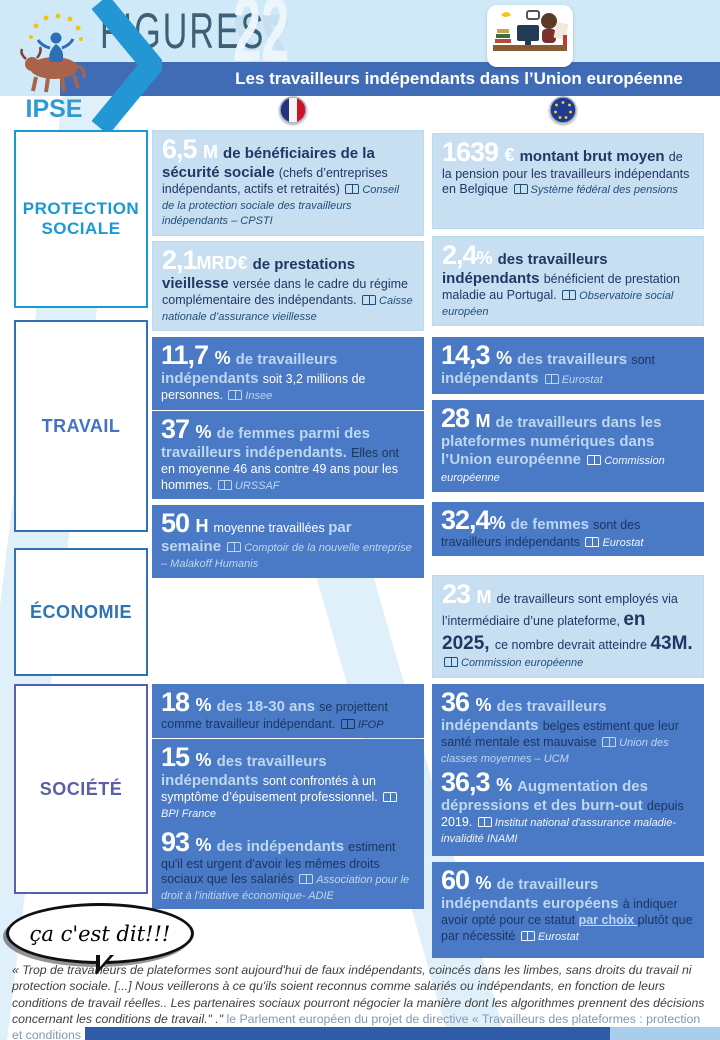  What do you see at coordinates (81, 789) in the screenshot?
I see `category-societe: SOCIÉTÉ` at bounding box center [81, 789].